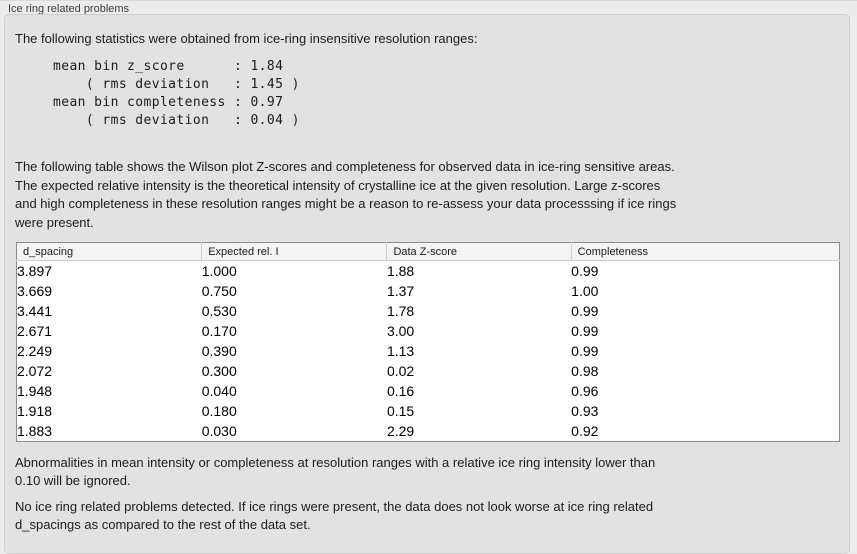 This screenshot has height=554, width=857. What do you see at coordinates (400, 291) in the screenshot?
I see `table-cell: 1.37` at bounding box center [400, 291].